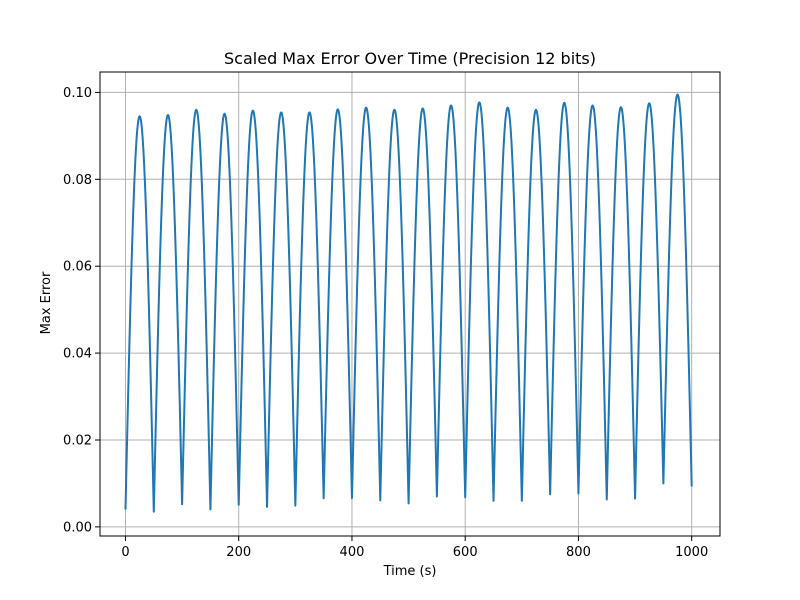 The height and width of the screenshot is (600, 800). Describe the element at coordinates (77, 527) in the screenshot. I see `y-tick-label: 0.00` at that location.